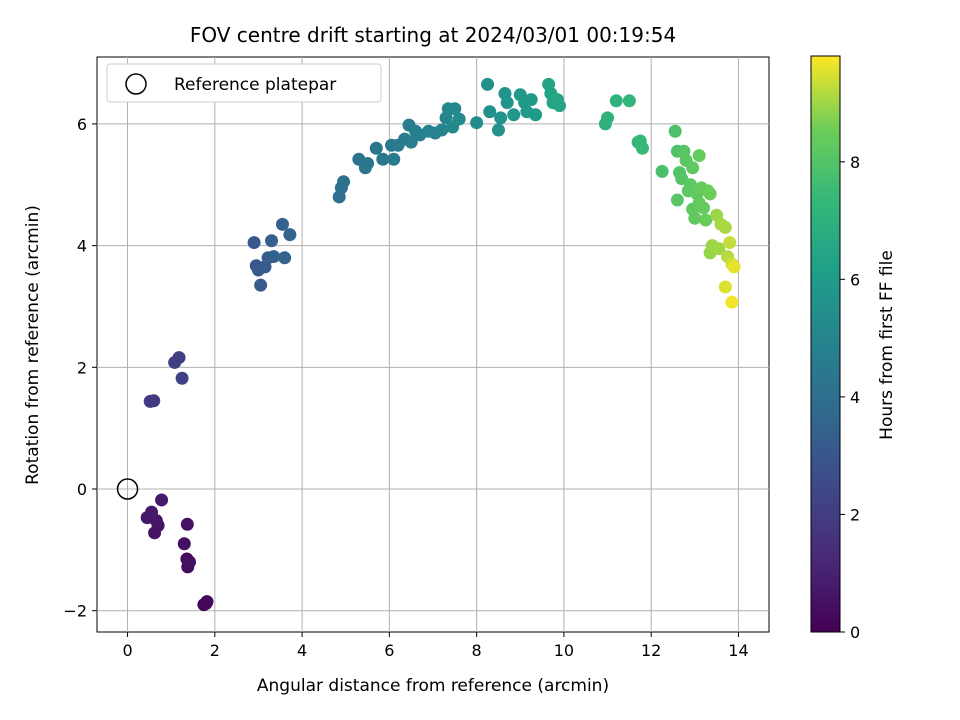 The width and height of the screenshot is (960, 720). Describe the element at coordinates (255, 85) in the screenshot. I see `legend-entry: Reference platepar` at that location.